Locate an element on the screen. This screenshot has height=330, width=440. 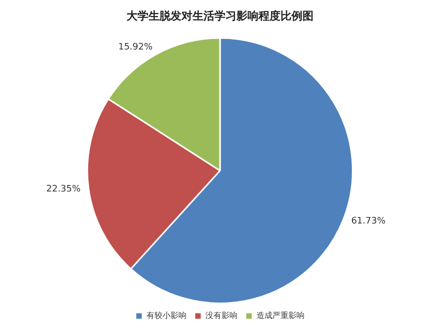
data-label: 15.92% is located at coordinates (135, 47).